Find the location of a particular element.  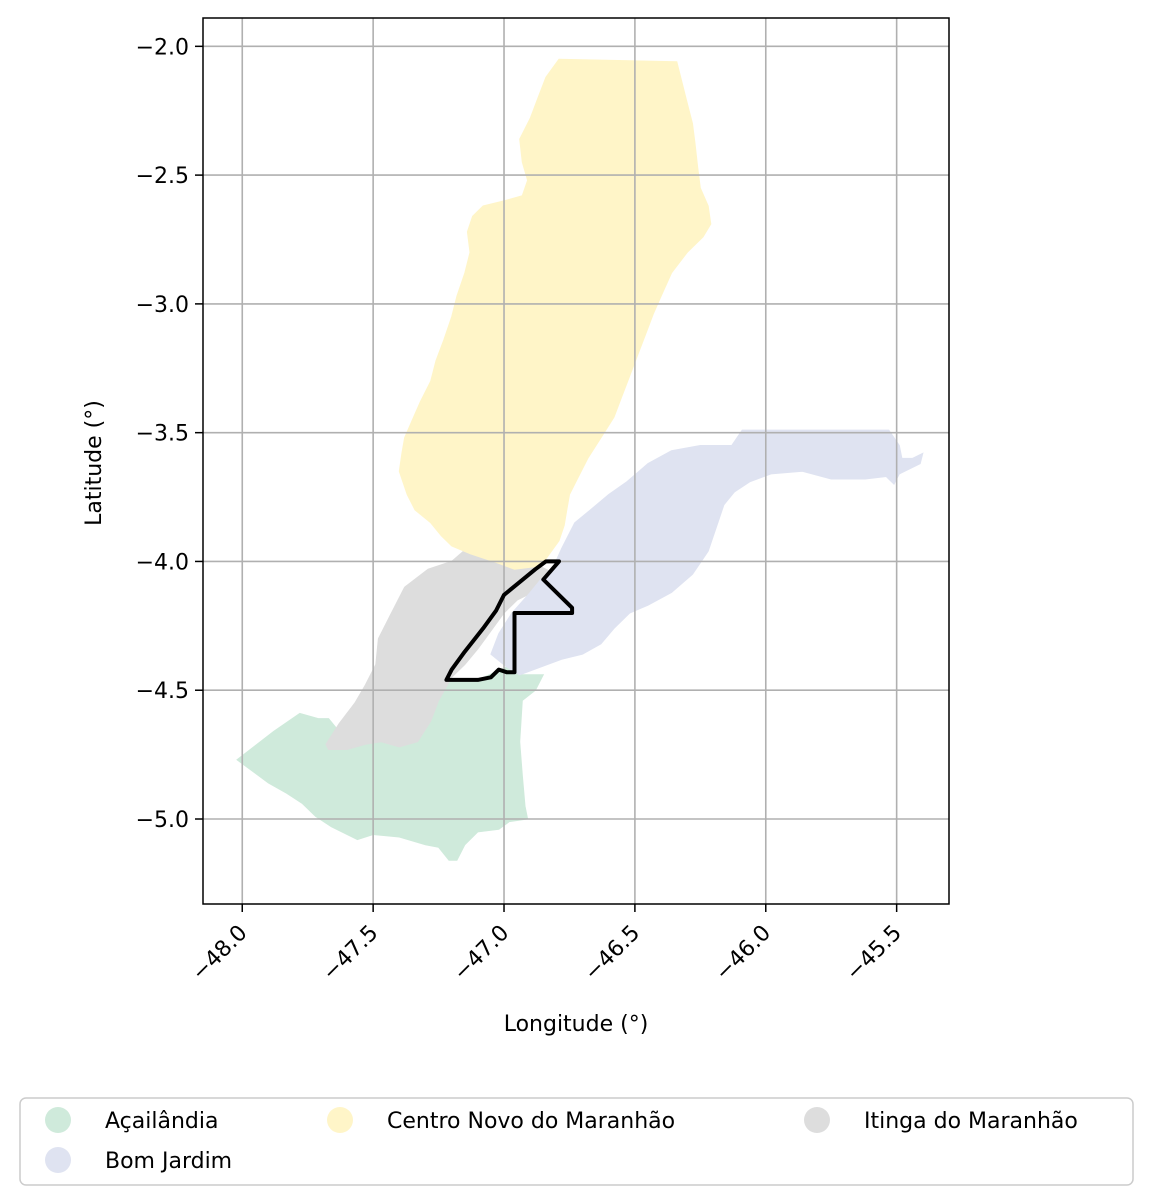

y-axis-label: Latitude (°) is located at coordinates (94, 463).